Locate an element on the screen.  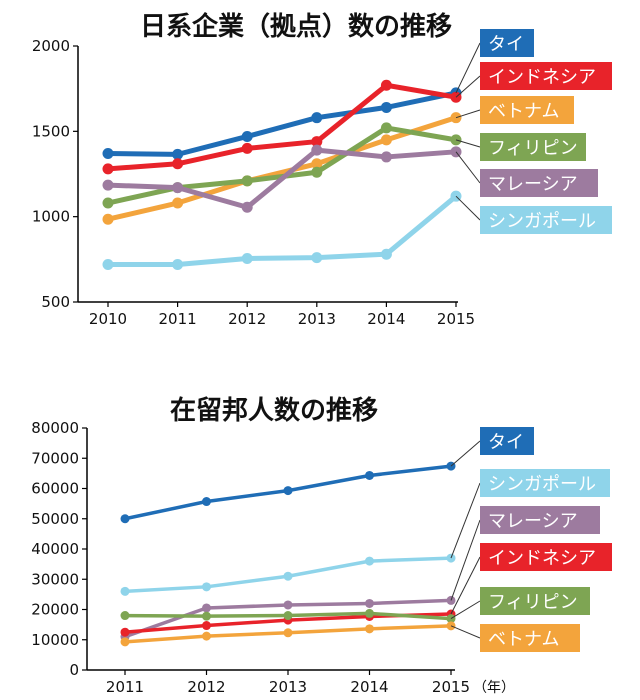
chart2-legend-label: マレーシア is located at coordinates (533, 521).